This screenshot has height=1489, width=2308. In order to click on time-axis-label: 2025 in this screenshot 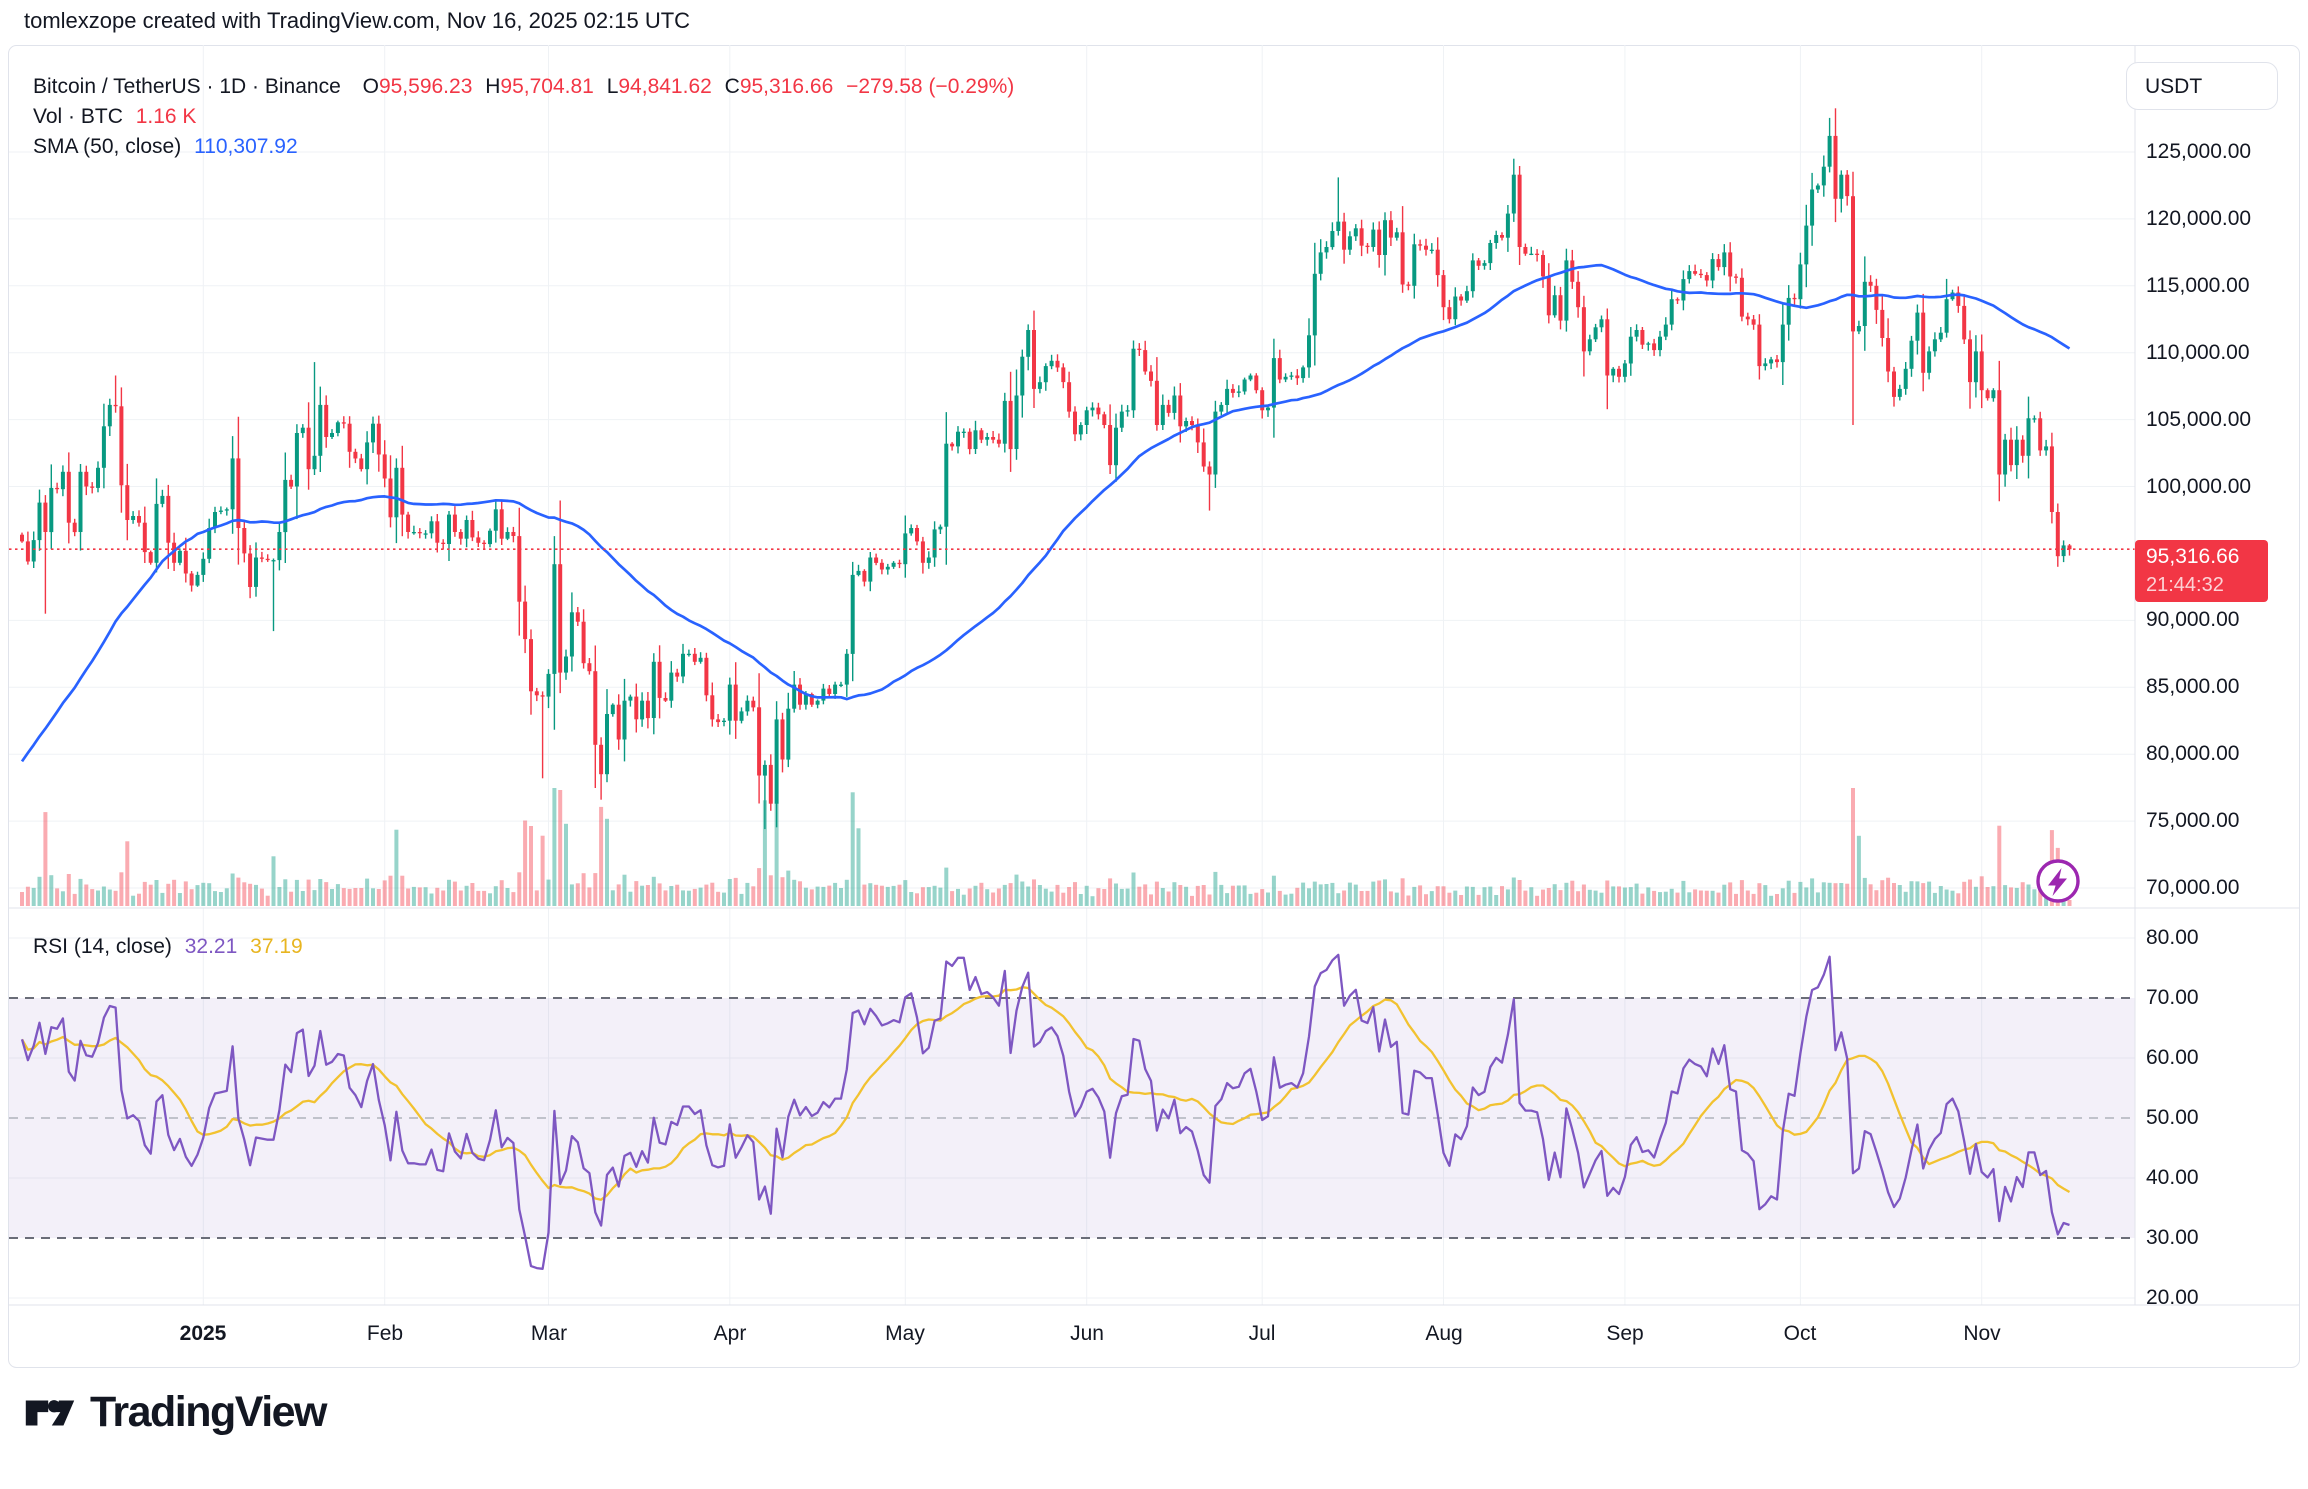, I will do `click(203, 1333)`.